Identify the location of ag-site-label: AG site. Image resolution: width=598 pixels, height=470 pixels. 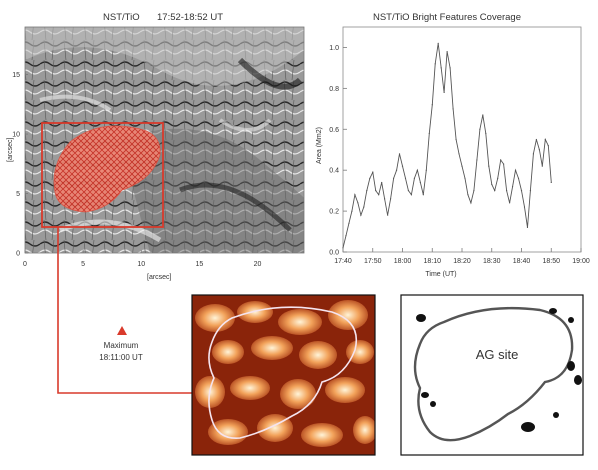
(497, 354).